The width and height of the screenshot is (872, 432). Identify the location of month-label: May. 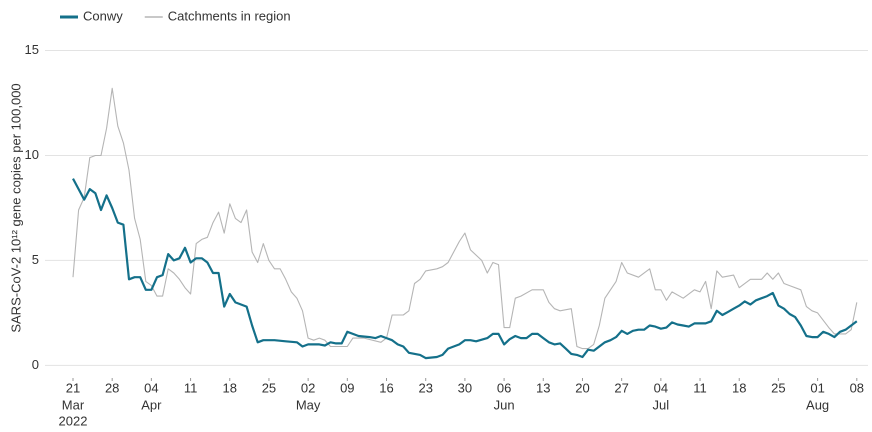
(308, 404).